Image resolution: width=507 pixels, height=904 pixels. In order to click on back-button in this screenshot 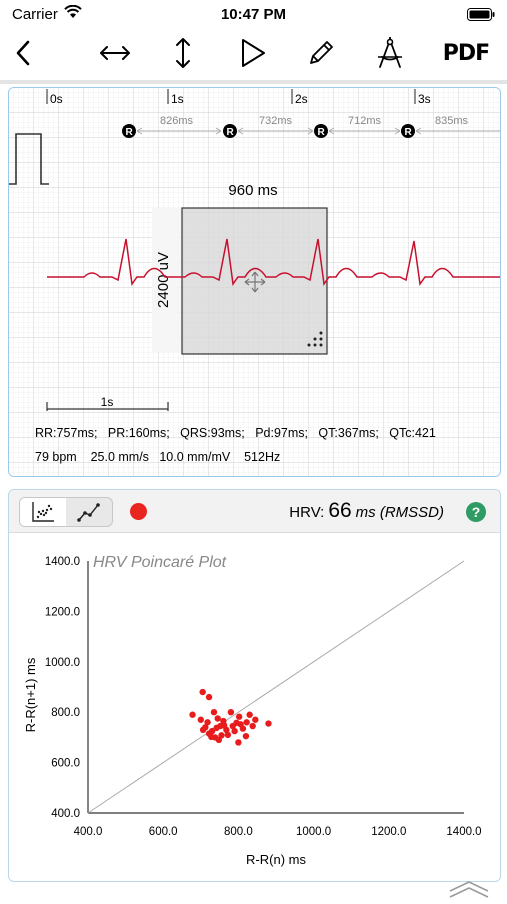, I will do `click(23, 53)`.